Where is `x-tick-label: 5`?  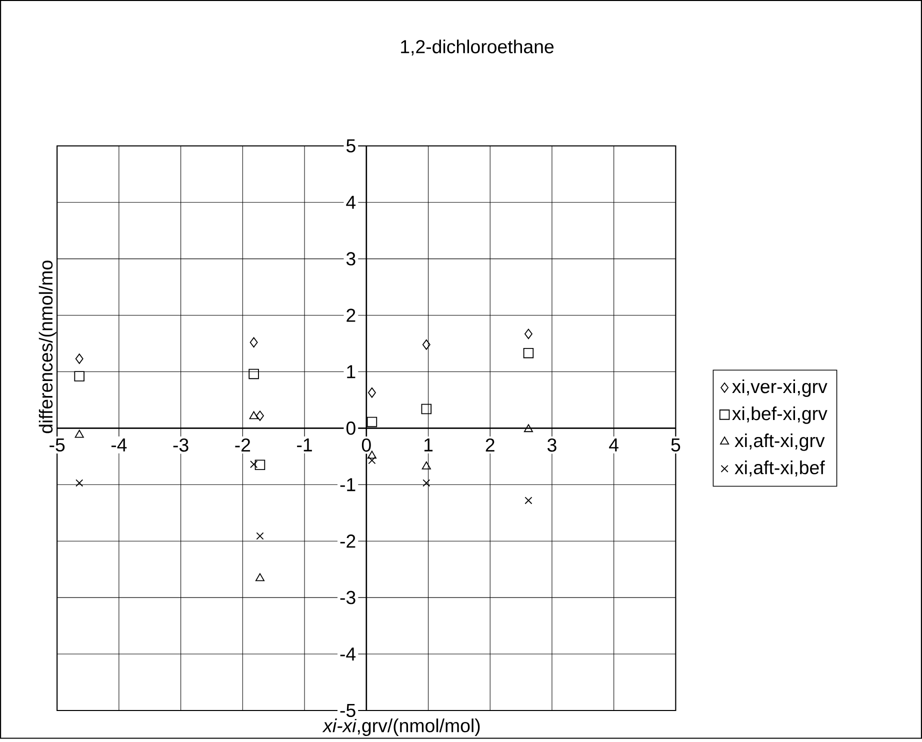 x-tick-label: 5 is located at coordinates (675, 445).